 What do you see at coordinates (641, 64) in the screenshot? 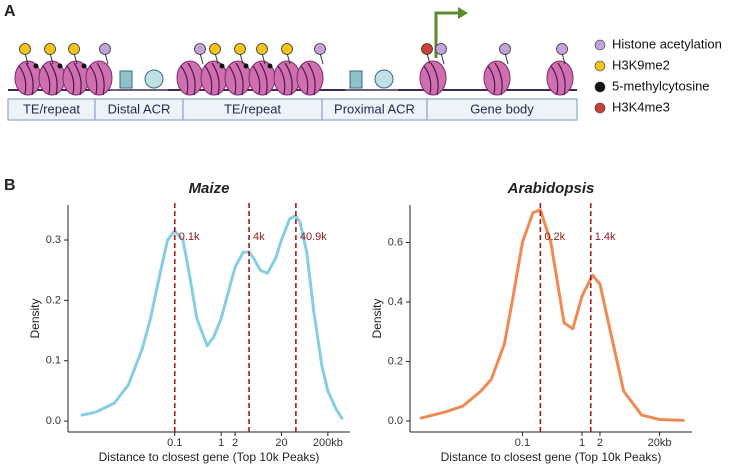
I see `legend-label: H3K9me2` at bounding box center [641, 64].